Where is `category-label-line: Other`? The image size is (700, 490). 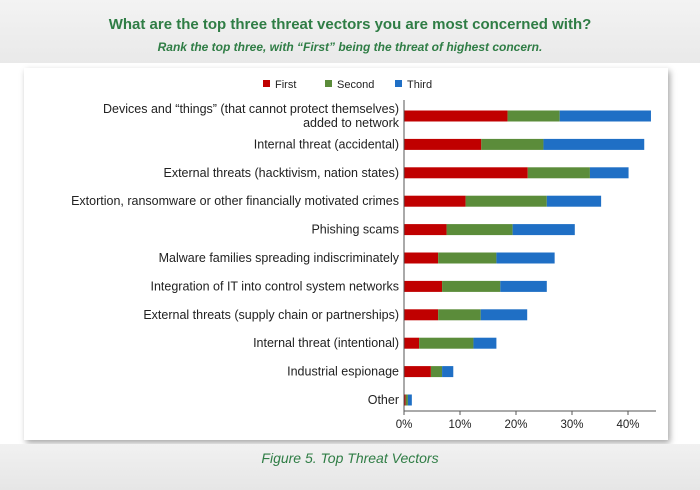 category-label-line: Other is located at coordinates (383, 400).